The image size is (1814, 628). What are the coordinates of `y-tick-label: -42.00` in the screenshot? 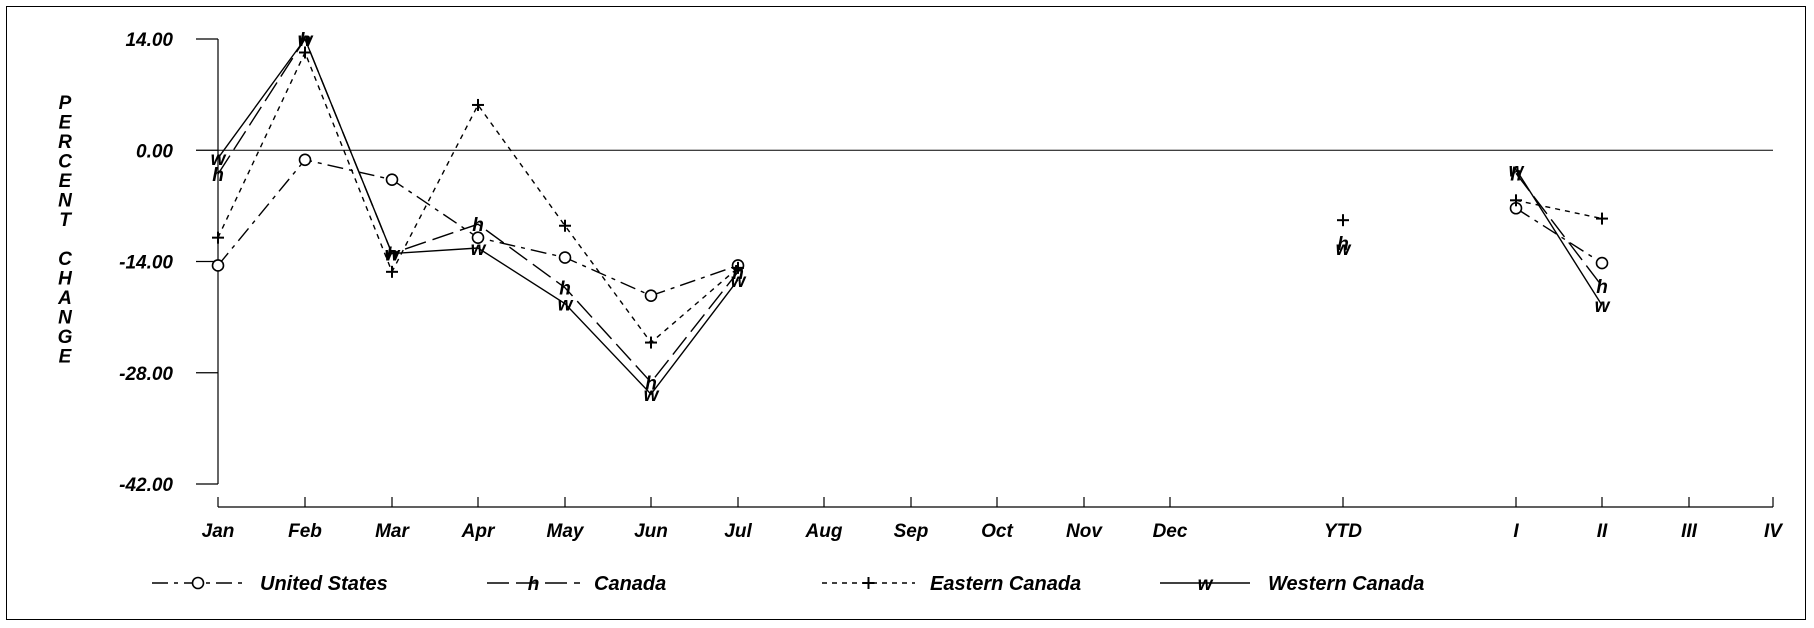 It's located at (146, 485).